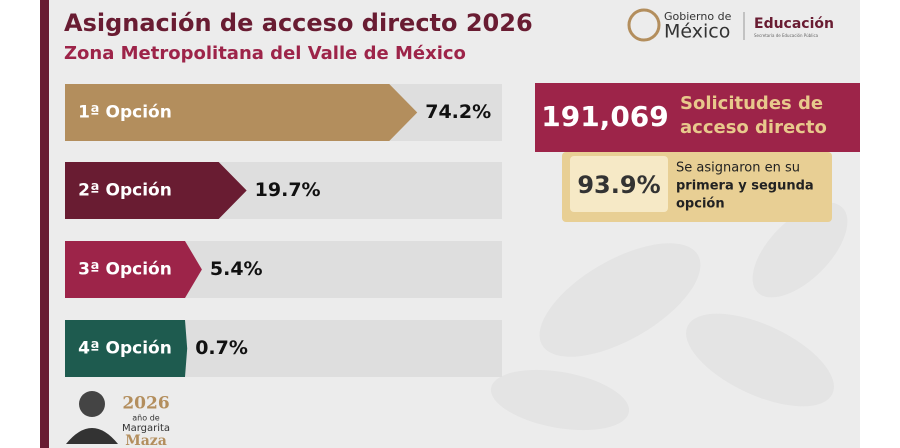 The width and height of the screenshot is (900, 448). I want to click on logo-text: Secretaría de Educación Pública, so click(786, 35).